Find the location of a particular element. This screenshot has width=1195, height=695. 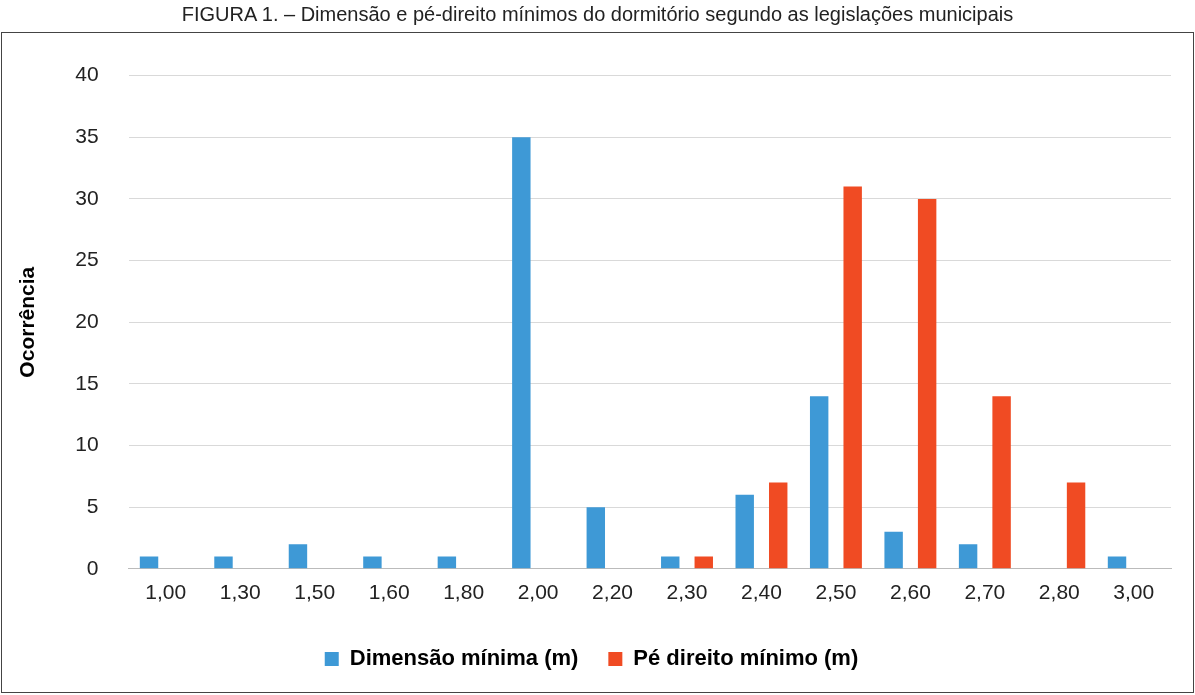

x-tick-label: 2,60 is located at coordinates (910, 592).